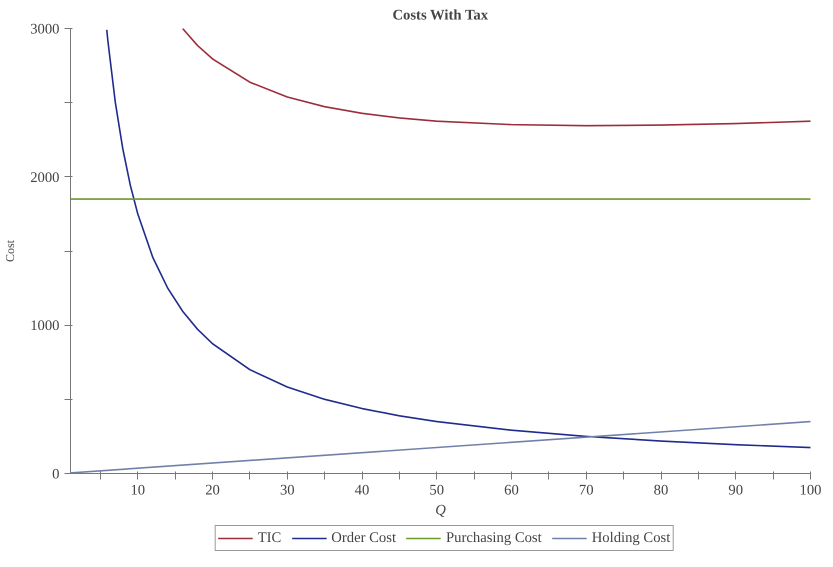  What do you see at coordinates (440, 16) in the screenshot?
I see `chart-title: Costs With Tax` at bounding box center [440, 16].